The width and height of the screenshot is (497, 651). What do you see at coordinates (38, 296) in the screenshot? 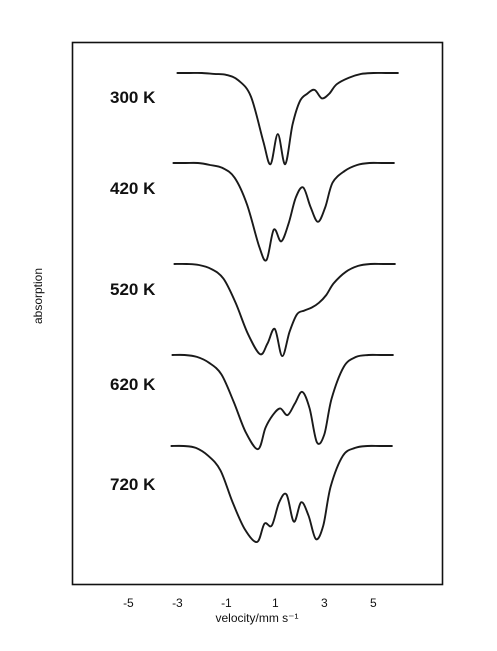
I see `y-axis-label: absorption` at bounding box center [38, 296].